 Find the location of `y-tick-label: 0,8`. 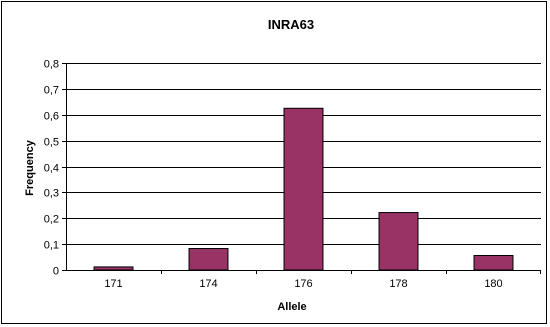

y-tick-label: 0,8 is located at coordinates (51, 65).